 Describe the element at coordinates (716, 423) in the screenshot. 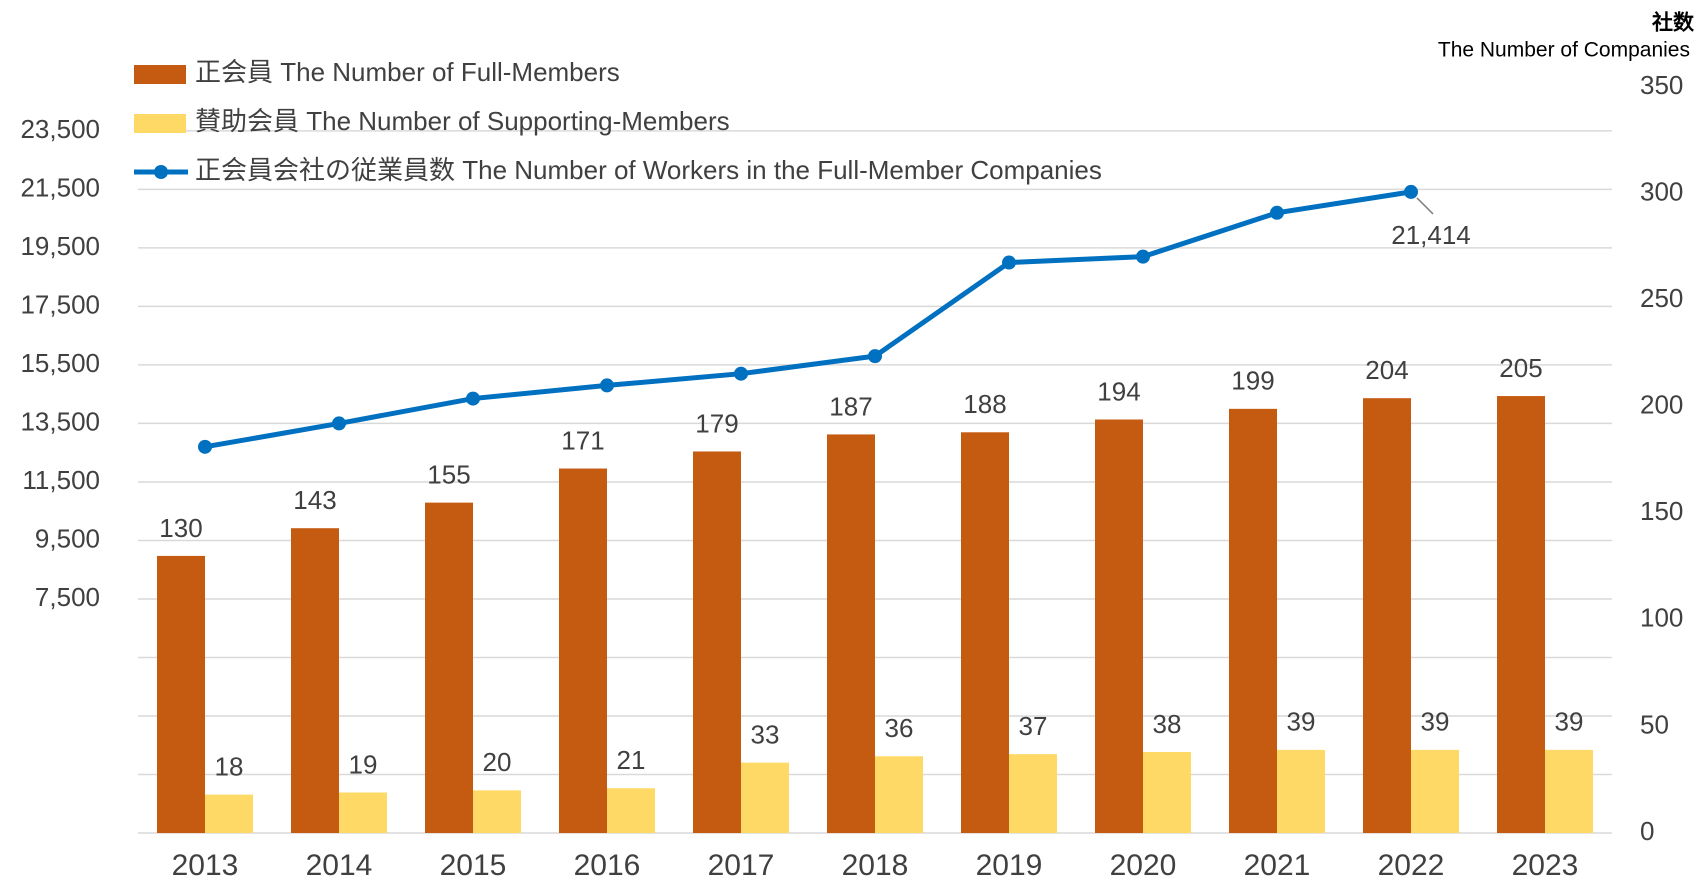

I see `data-label: 179` at that location.